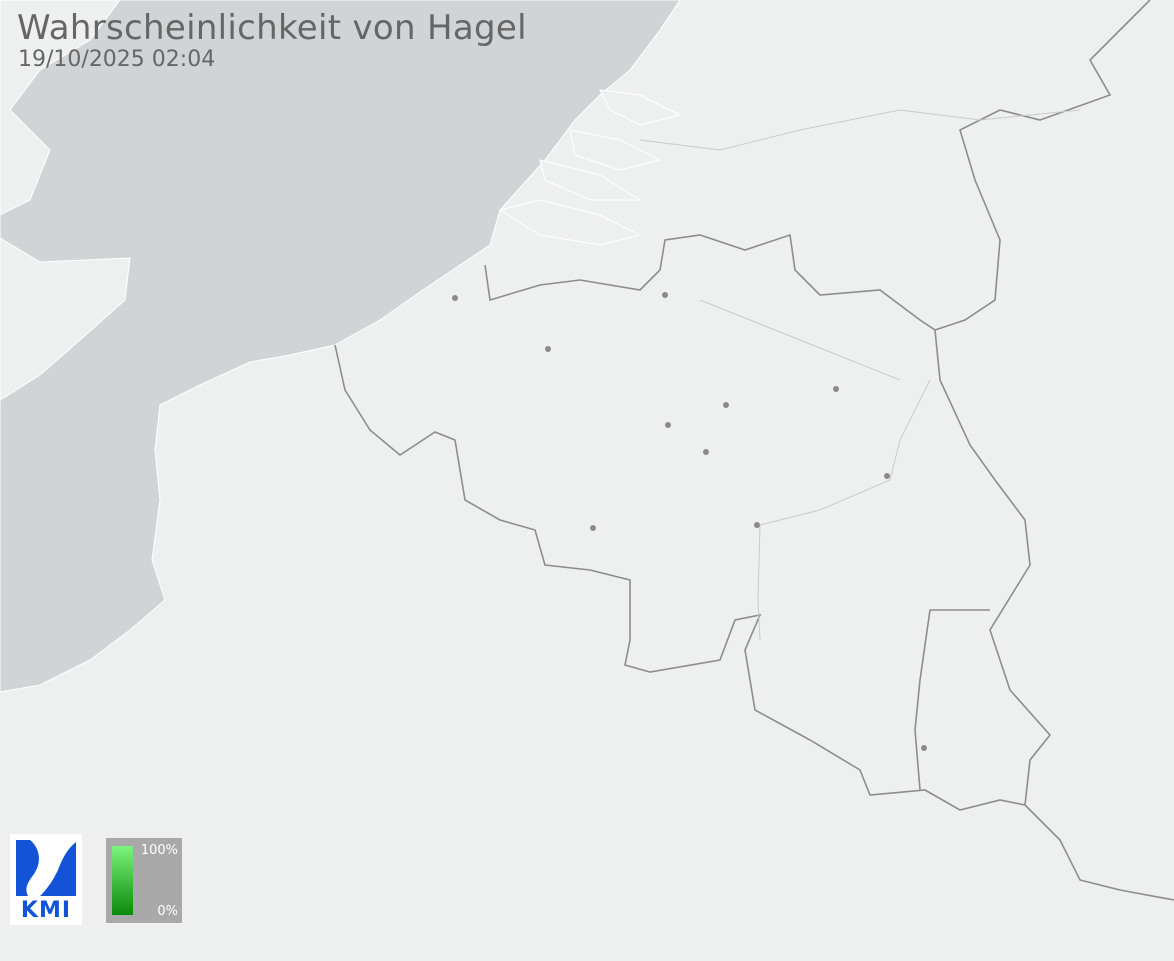 The width and height of the screenshot is (1174, 961). I want to click on kmi-logo-icon, so click(46, 868).